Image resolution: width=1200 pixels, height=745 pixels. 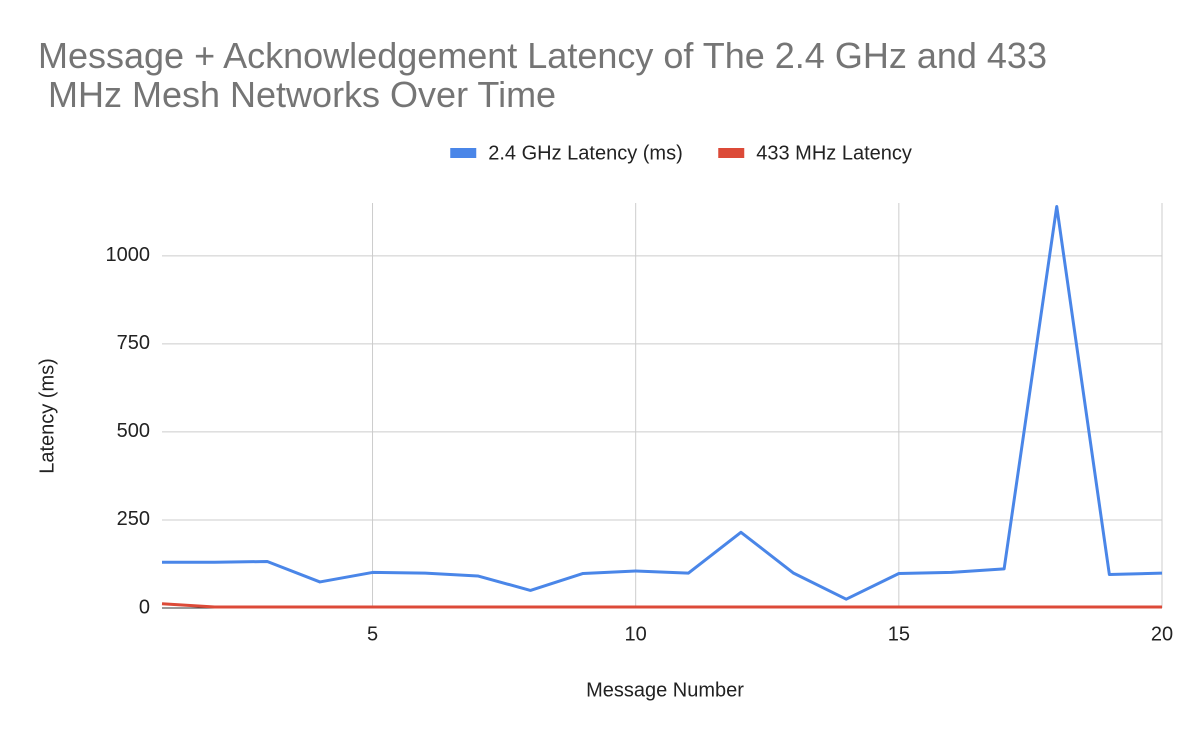 What do you see at coordinates (585, 153) in the screenshot?
I see `legend-label: 2.4 GHz Latency (ms)` at bounding box center [585, 153].